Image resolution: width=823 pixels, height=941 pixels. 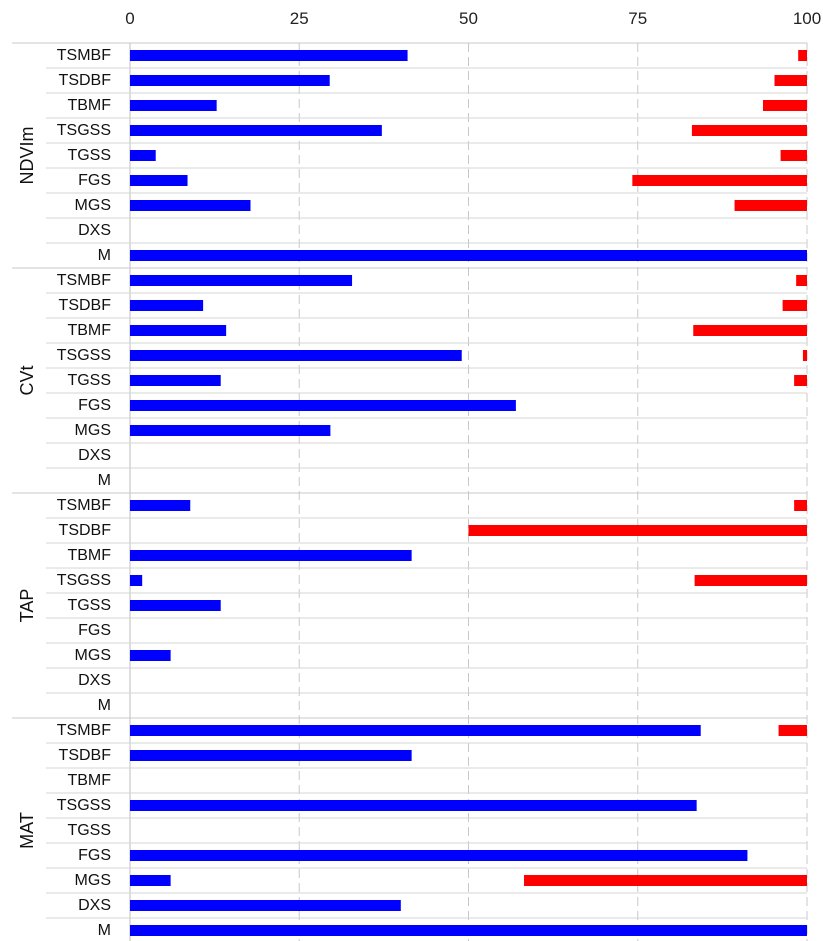 What do you see at coordinates (800, 380) in the screenshot?
I see `bar-red-CVt-TGSS` at bounding box center [800, 380].